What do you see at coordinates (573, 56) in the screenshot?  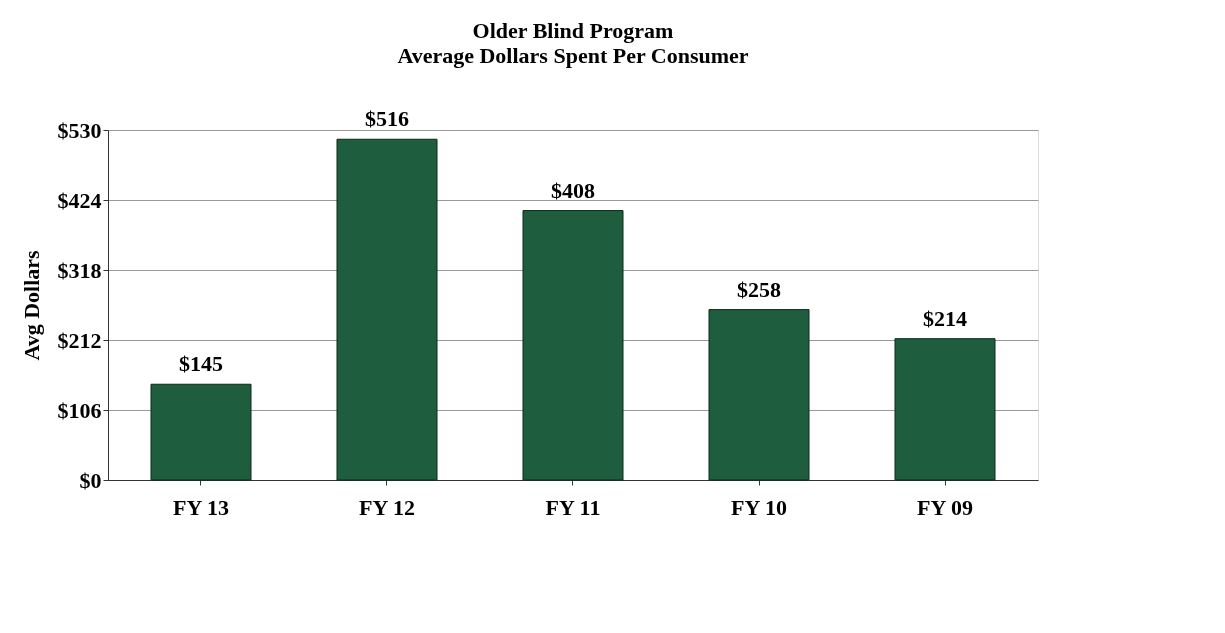 I see `chart-subtitle: Average Dollars Spent Per Consumer` at bounding box center [573, 56].